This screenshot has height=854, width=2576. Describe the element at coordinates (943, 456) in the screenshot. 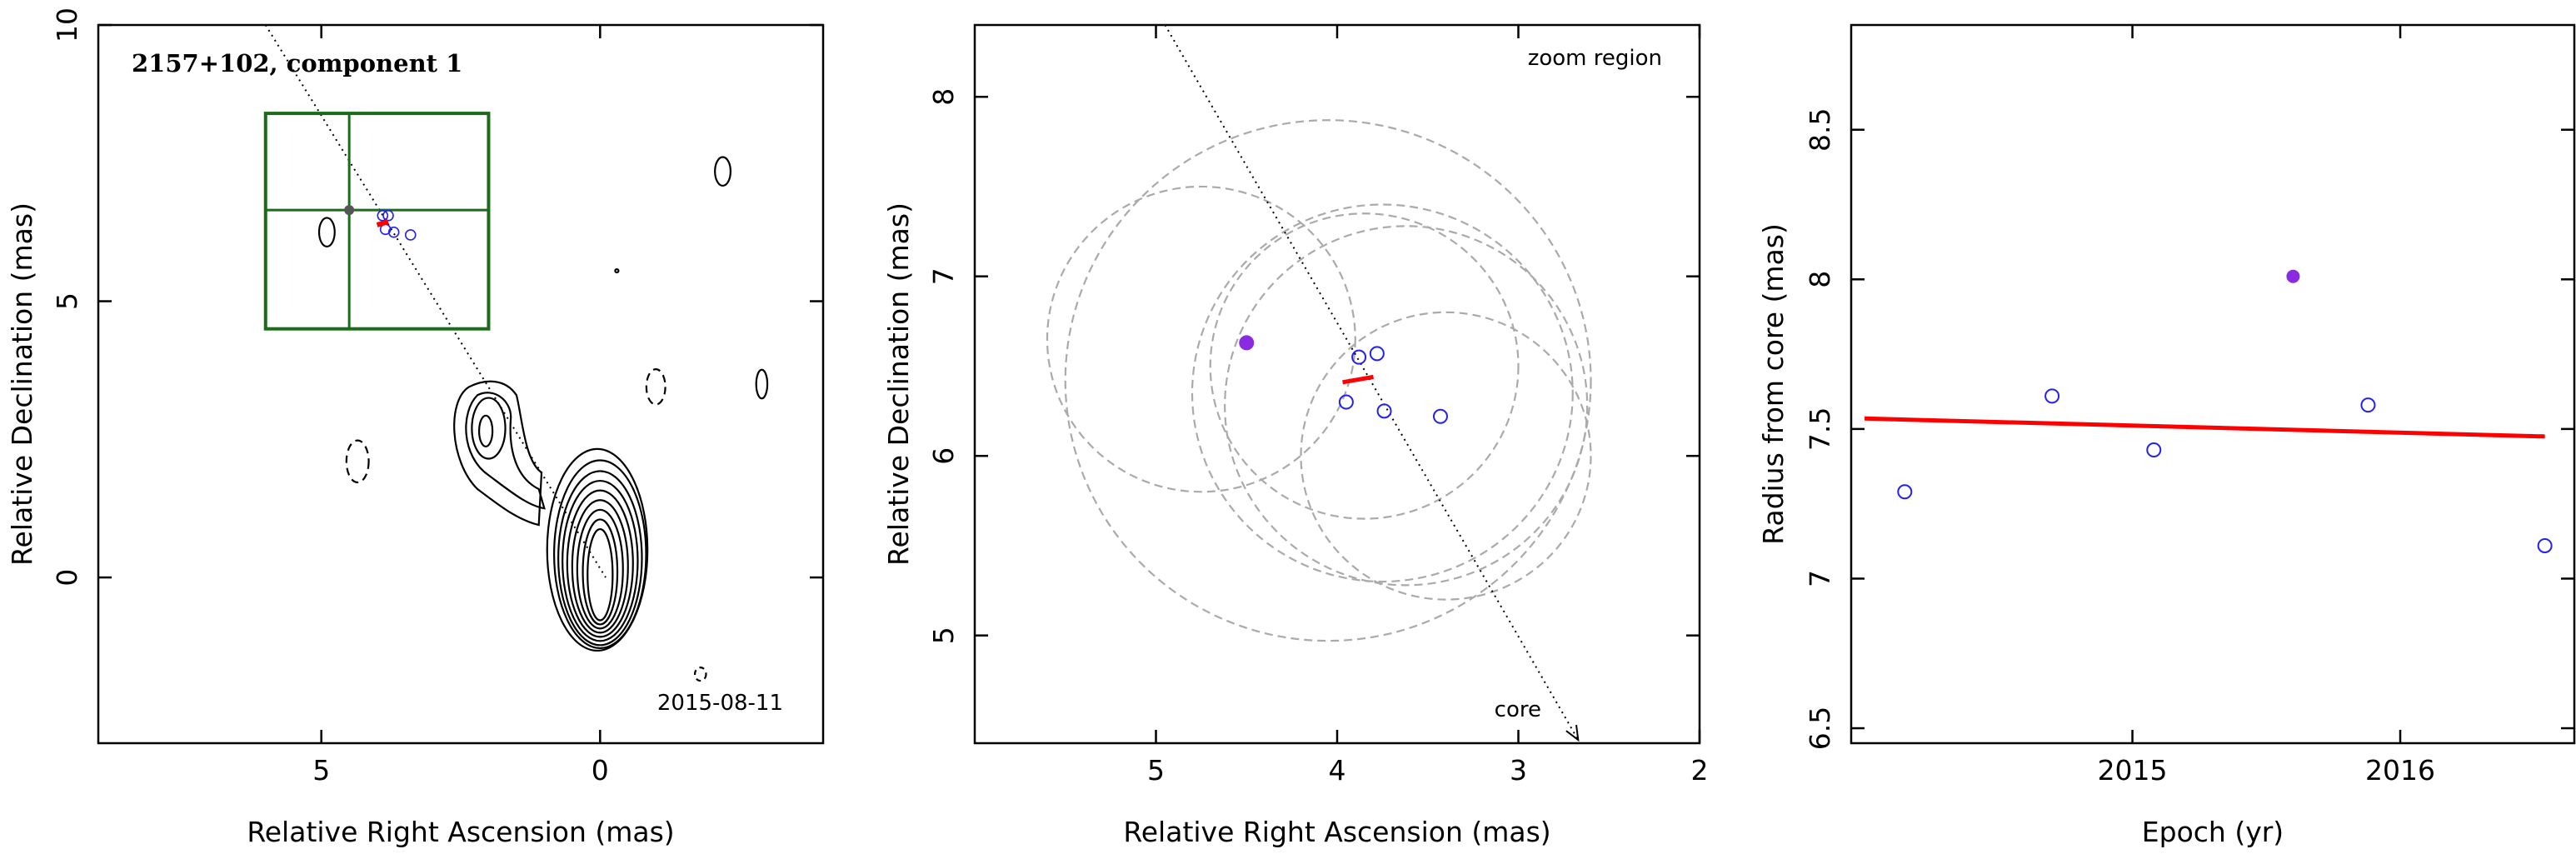

I see `y-tick-label: 6` at that location.